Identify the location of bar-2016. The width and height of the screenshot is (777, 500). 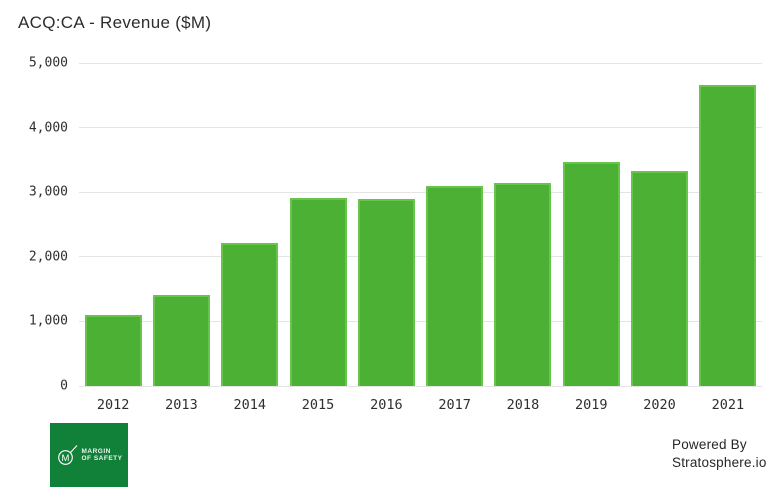
(386, 292).